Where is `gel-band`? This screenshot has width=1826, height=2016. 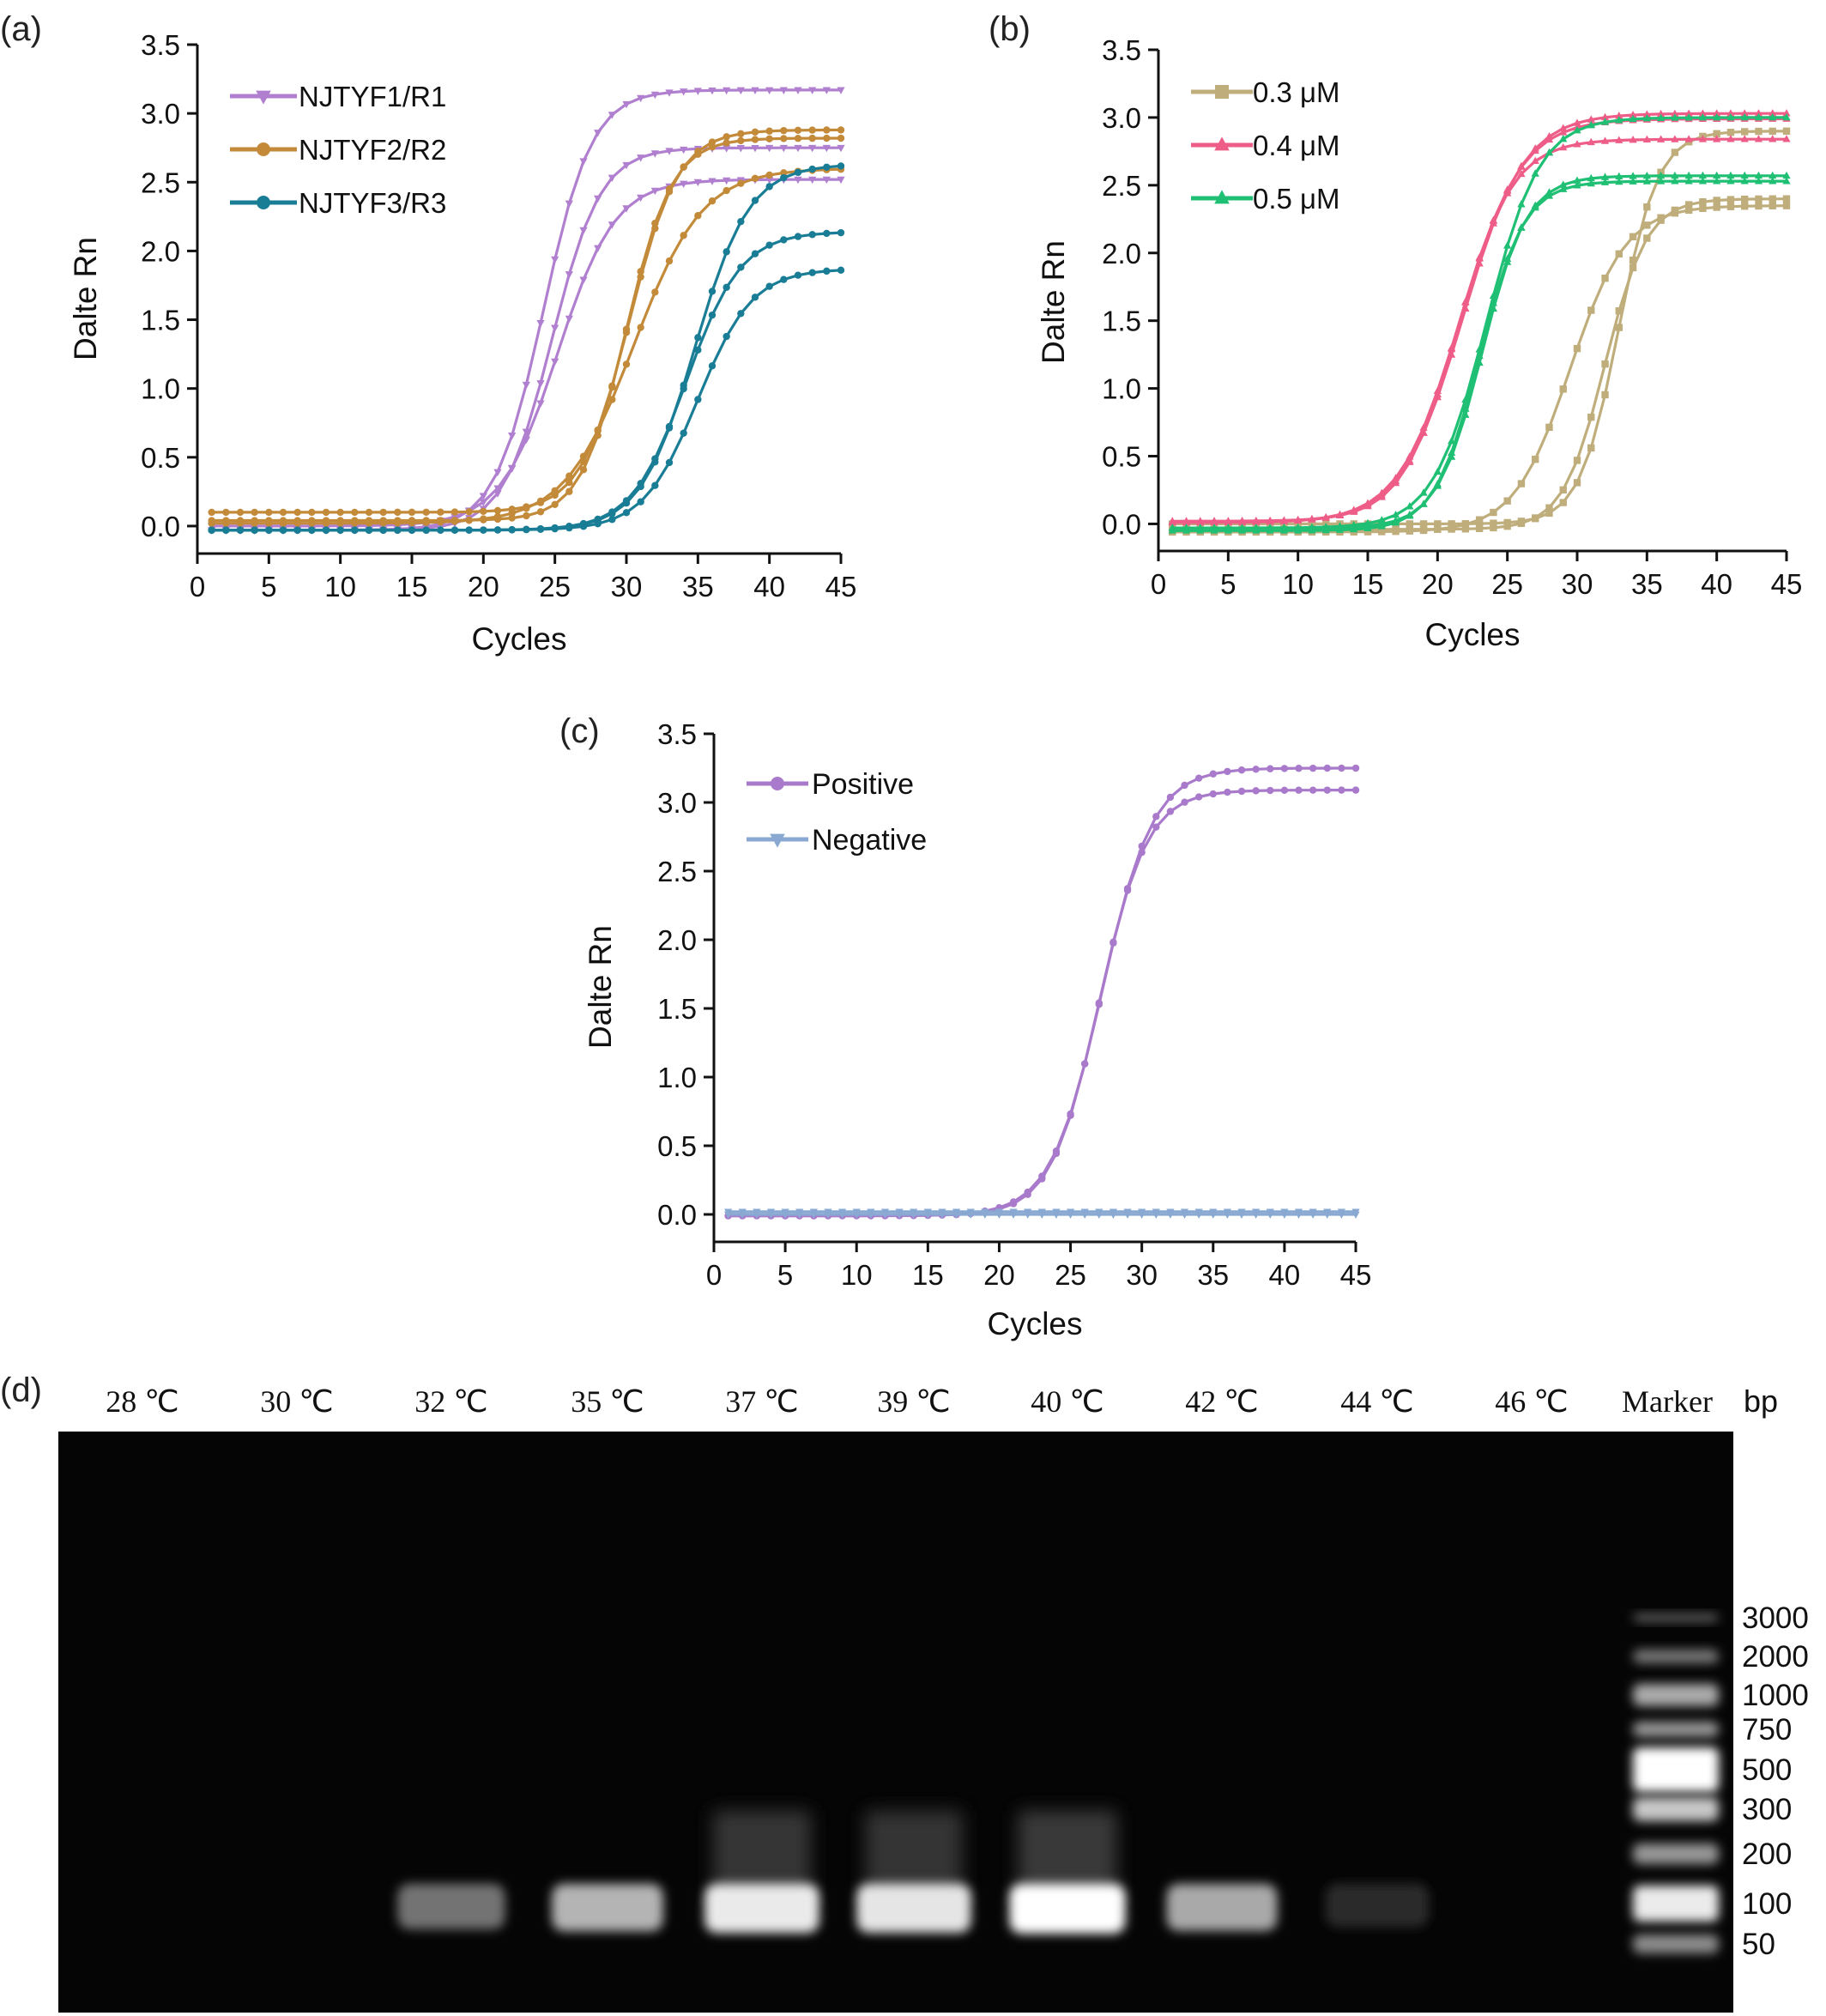
gel-band is located at coordinates (1067, 1909).